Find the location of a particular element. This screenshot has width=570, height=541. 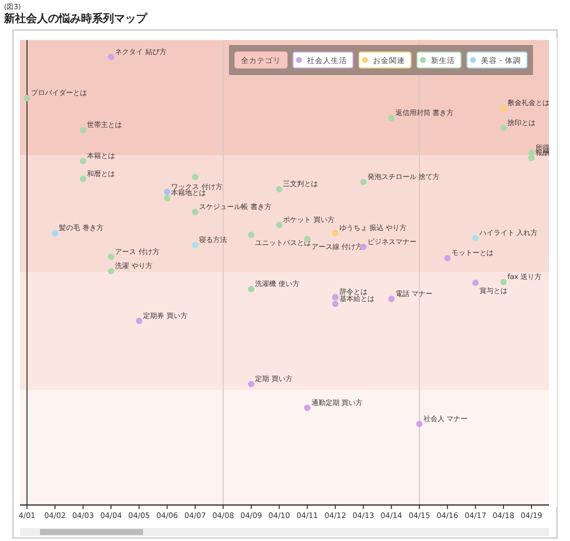

chart-title: 新社会人の悩み時系列マップ is located at coordinates (75, 18).